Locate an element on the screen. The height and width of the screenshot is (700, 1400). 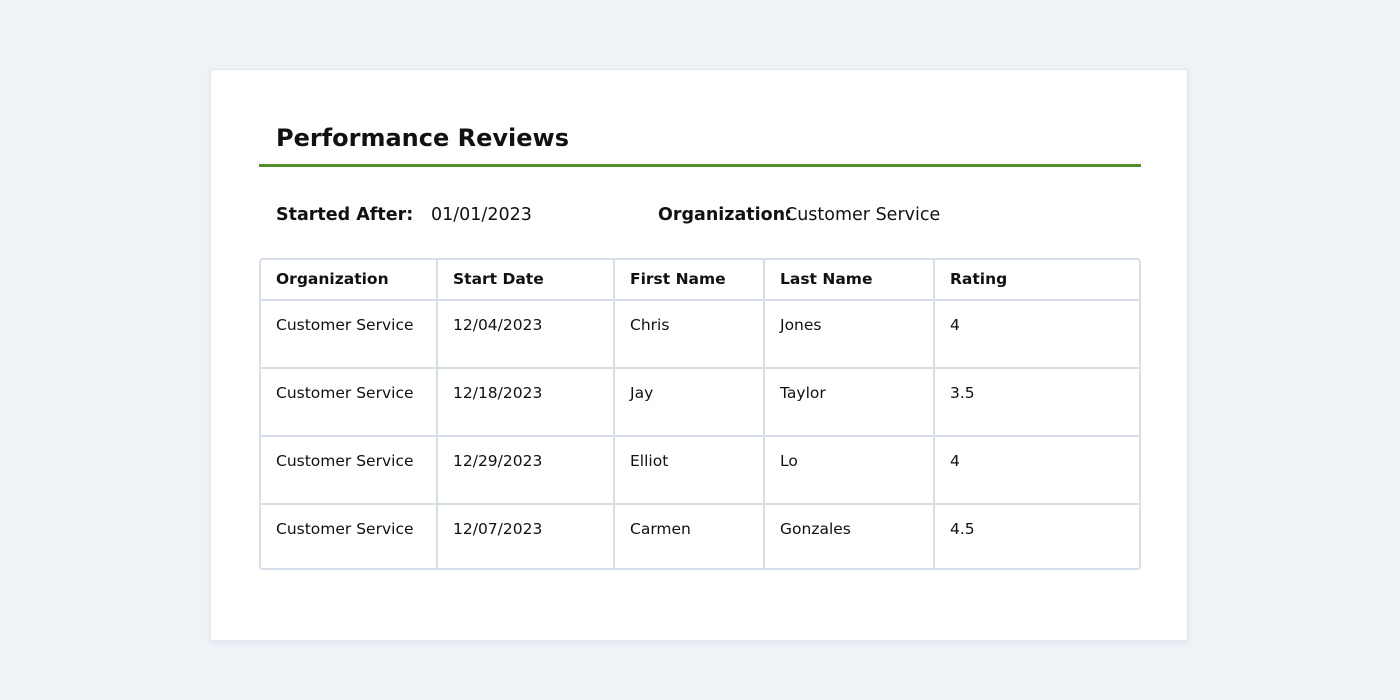
cell-last-name: Jones is located at coordinates (849, 334).